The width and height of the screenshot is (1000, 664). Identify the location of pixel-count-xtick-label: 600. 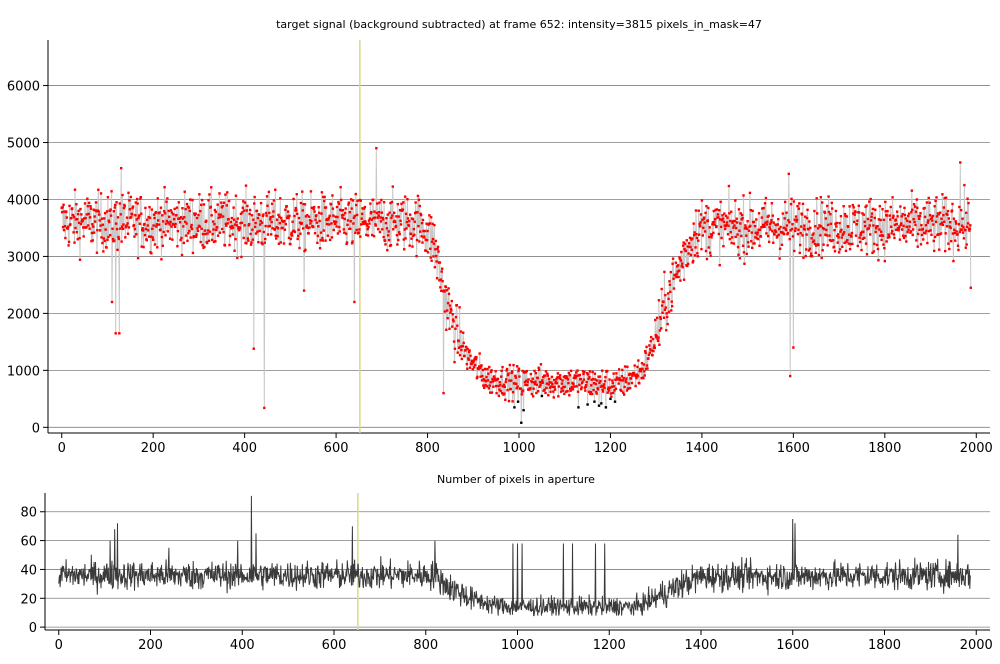
(334, 645).